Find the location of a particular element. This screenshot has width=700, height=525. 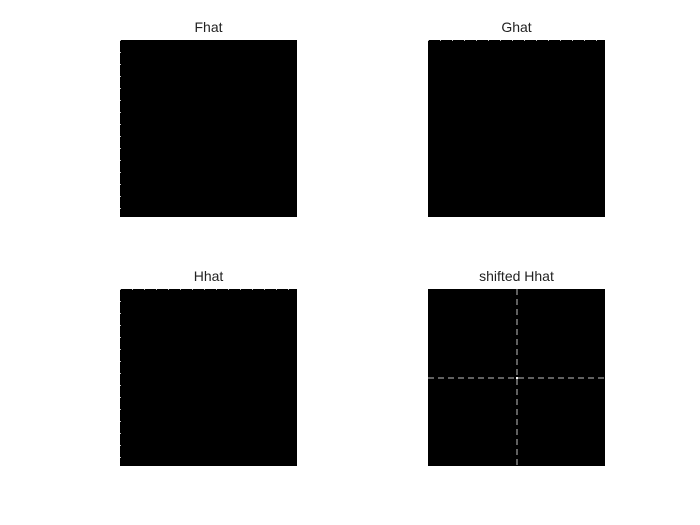

panel-ghat: Ghat is located at coordinates (516, 118).